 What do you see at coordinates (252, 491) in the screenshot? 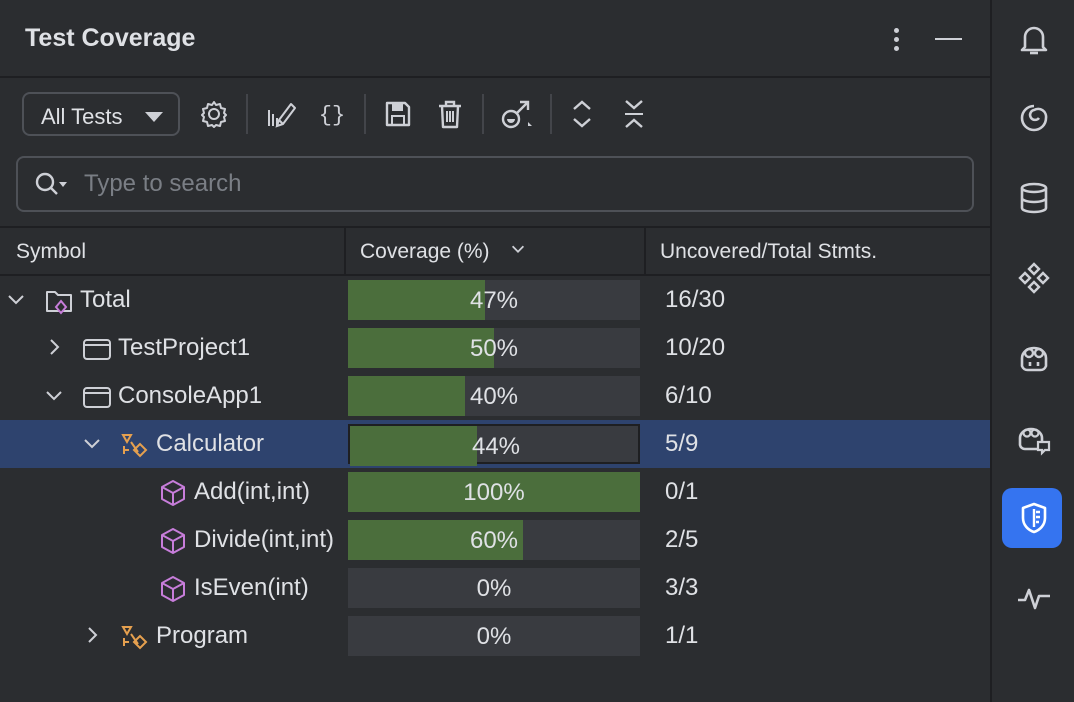
I see `symbol-name: Add(int,int)` at bounding box center [252, 491].